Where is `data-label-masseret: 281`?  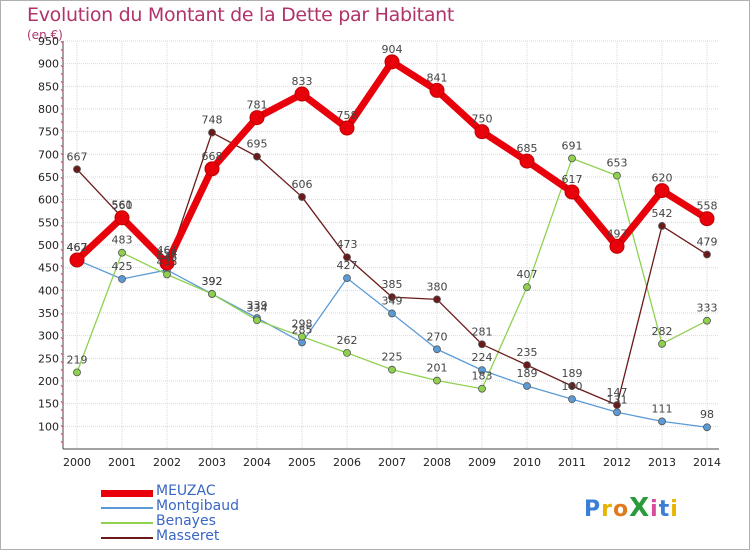
data-label-masseret: 281 is located at coordinates (482, 331).